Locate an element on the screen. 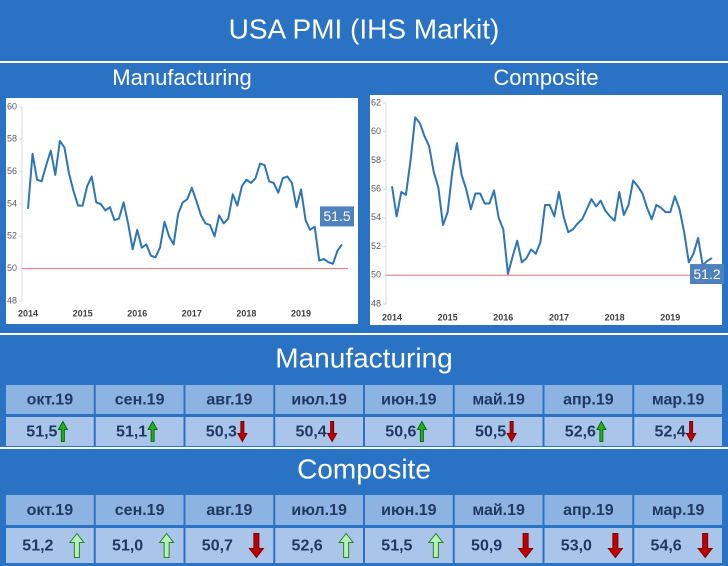 This screenshot has width=728, height=566. value-text: 50,6 is located at coordinates (400, 432).